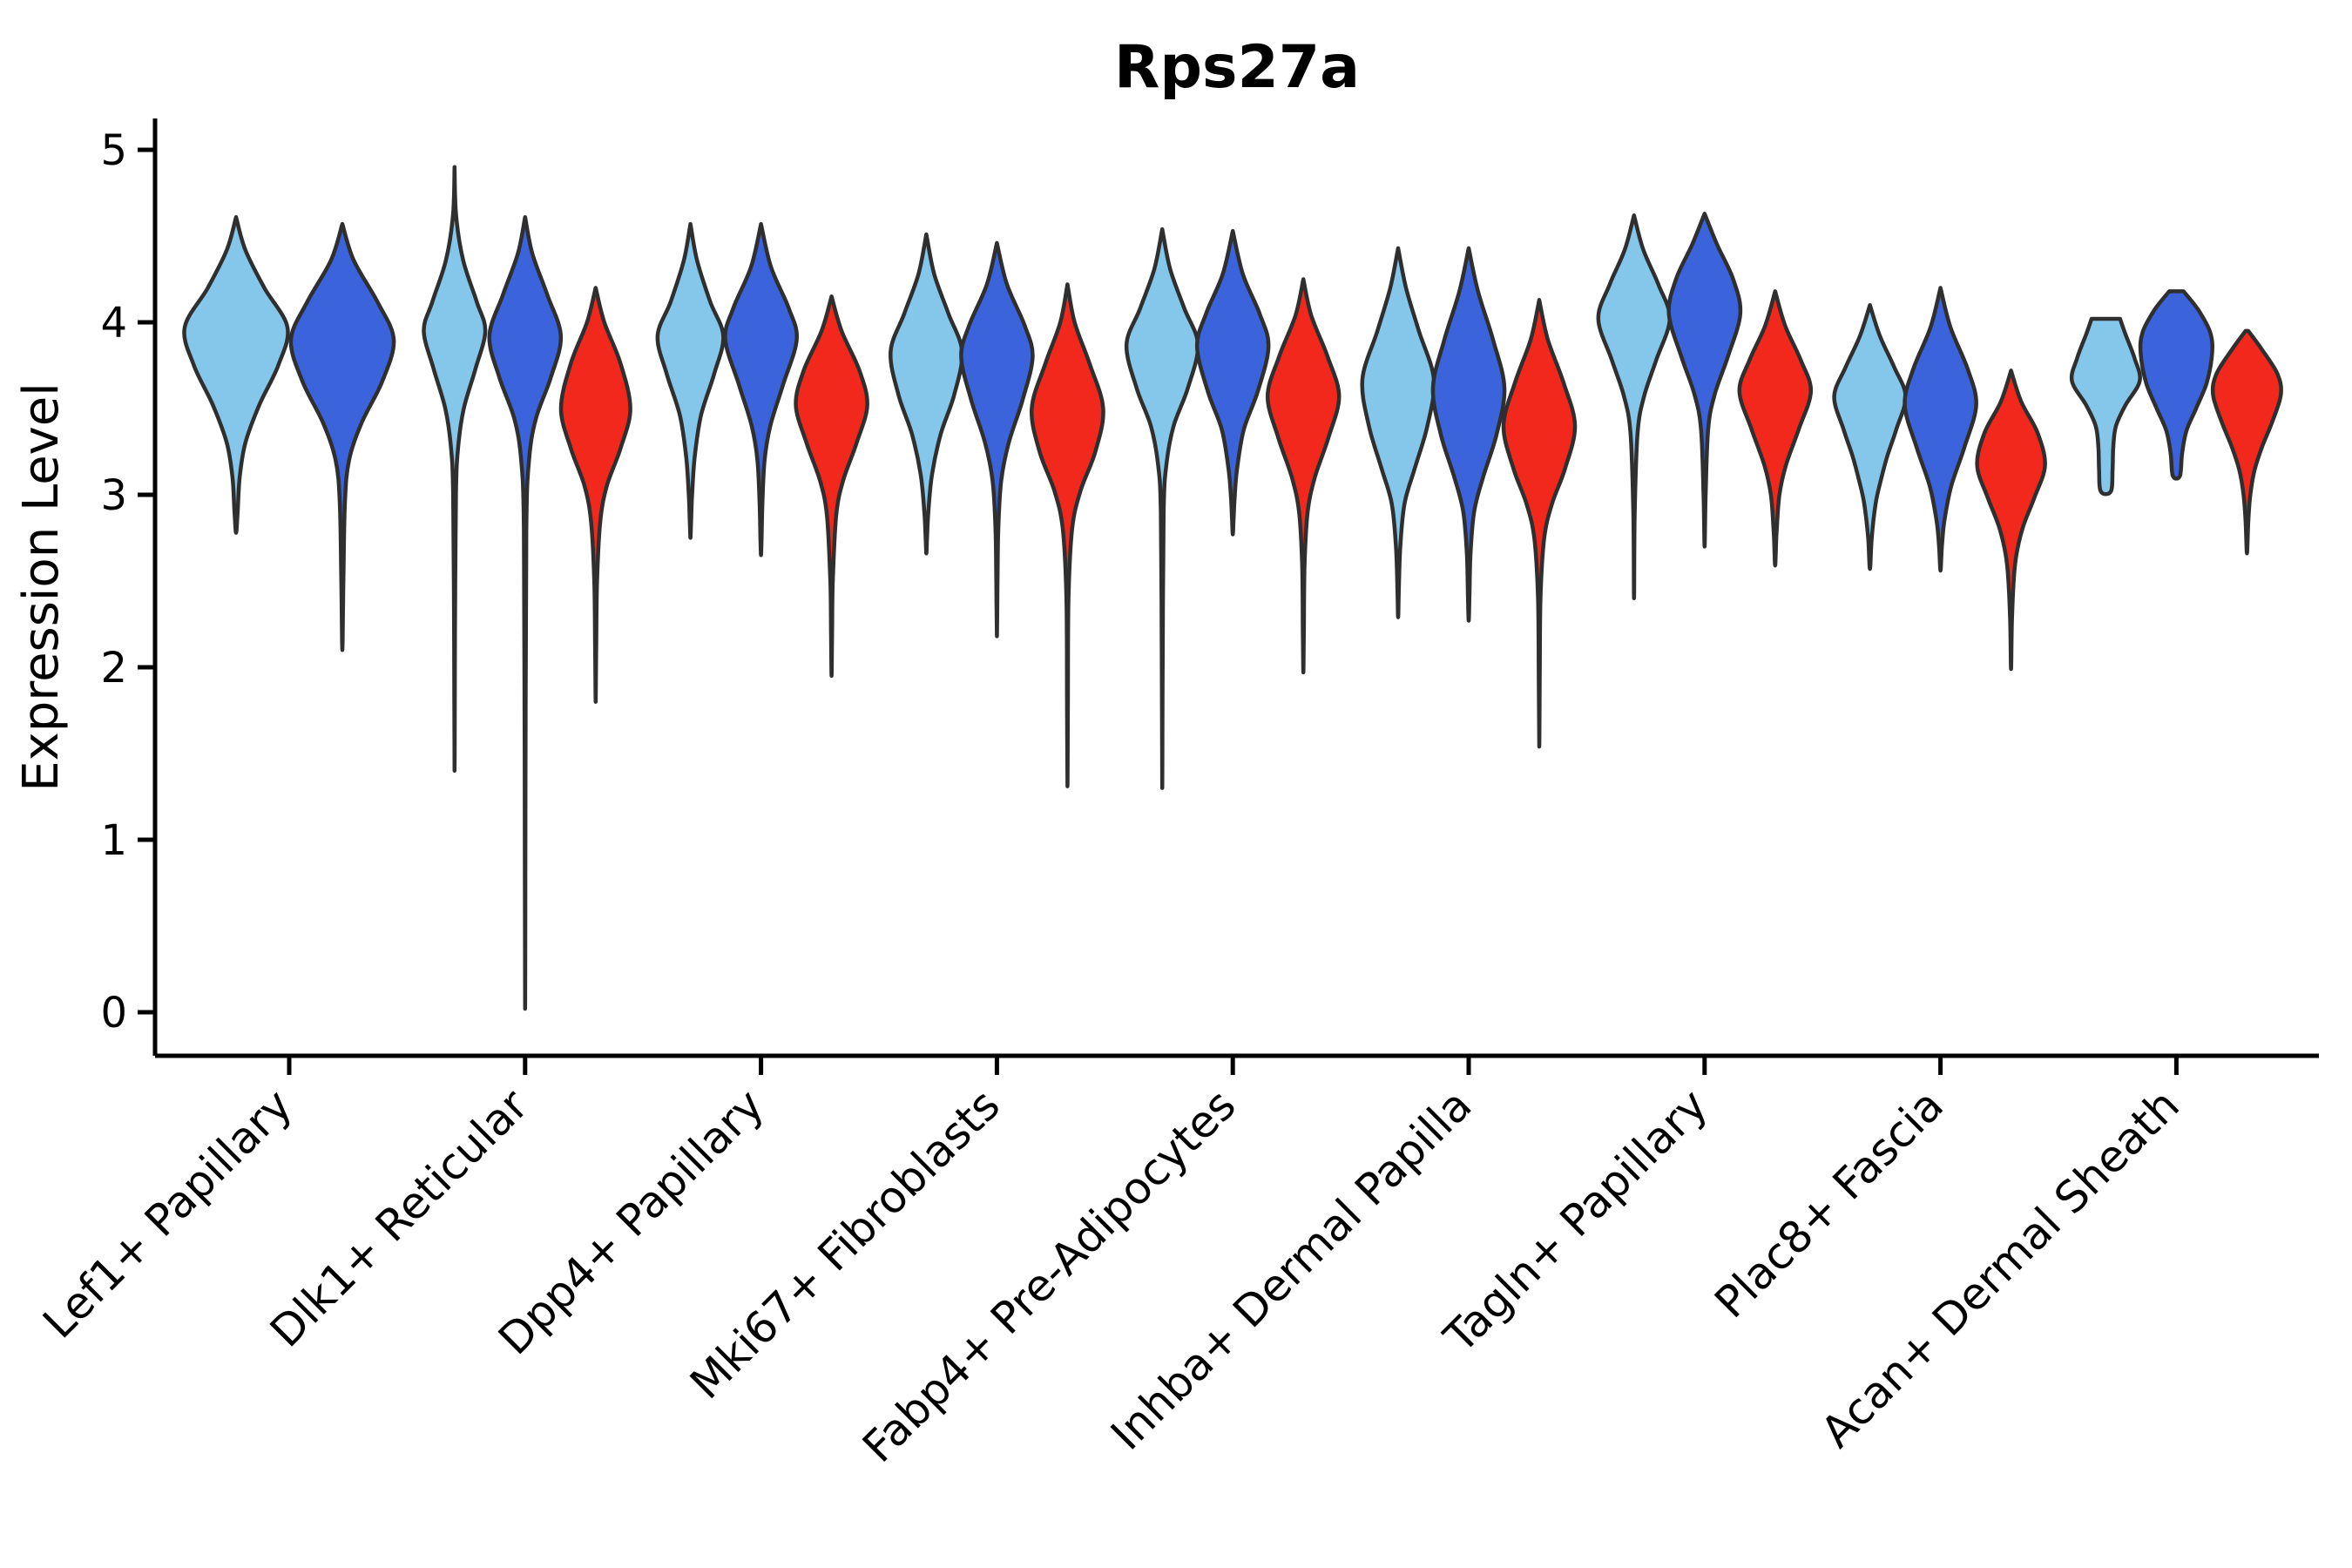 Image resolution: width=2352 pixels, height=1568 pixels. Describe the element at coordinates (1941, 430) in the screenshot. I see `violin-plac8-fascia-royal-blue` at that location.